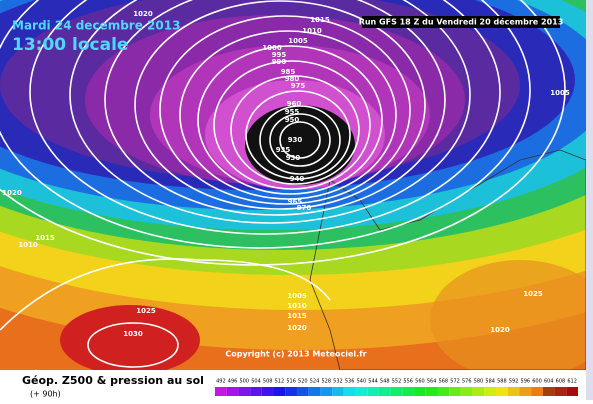 This screenshot has height=404, width=593. I want to click on scale-label: 504, so click(256, 382).